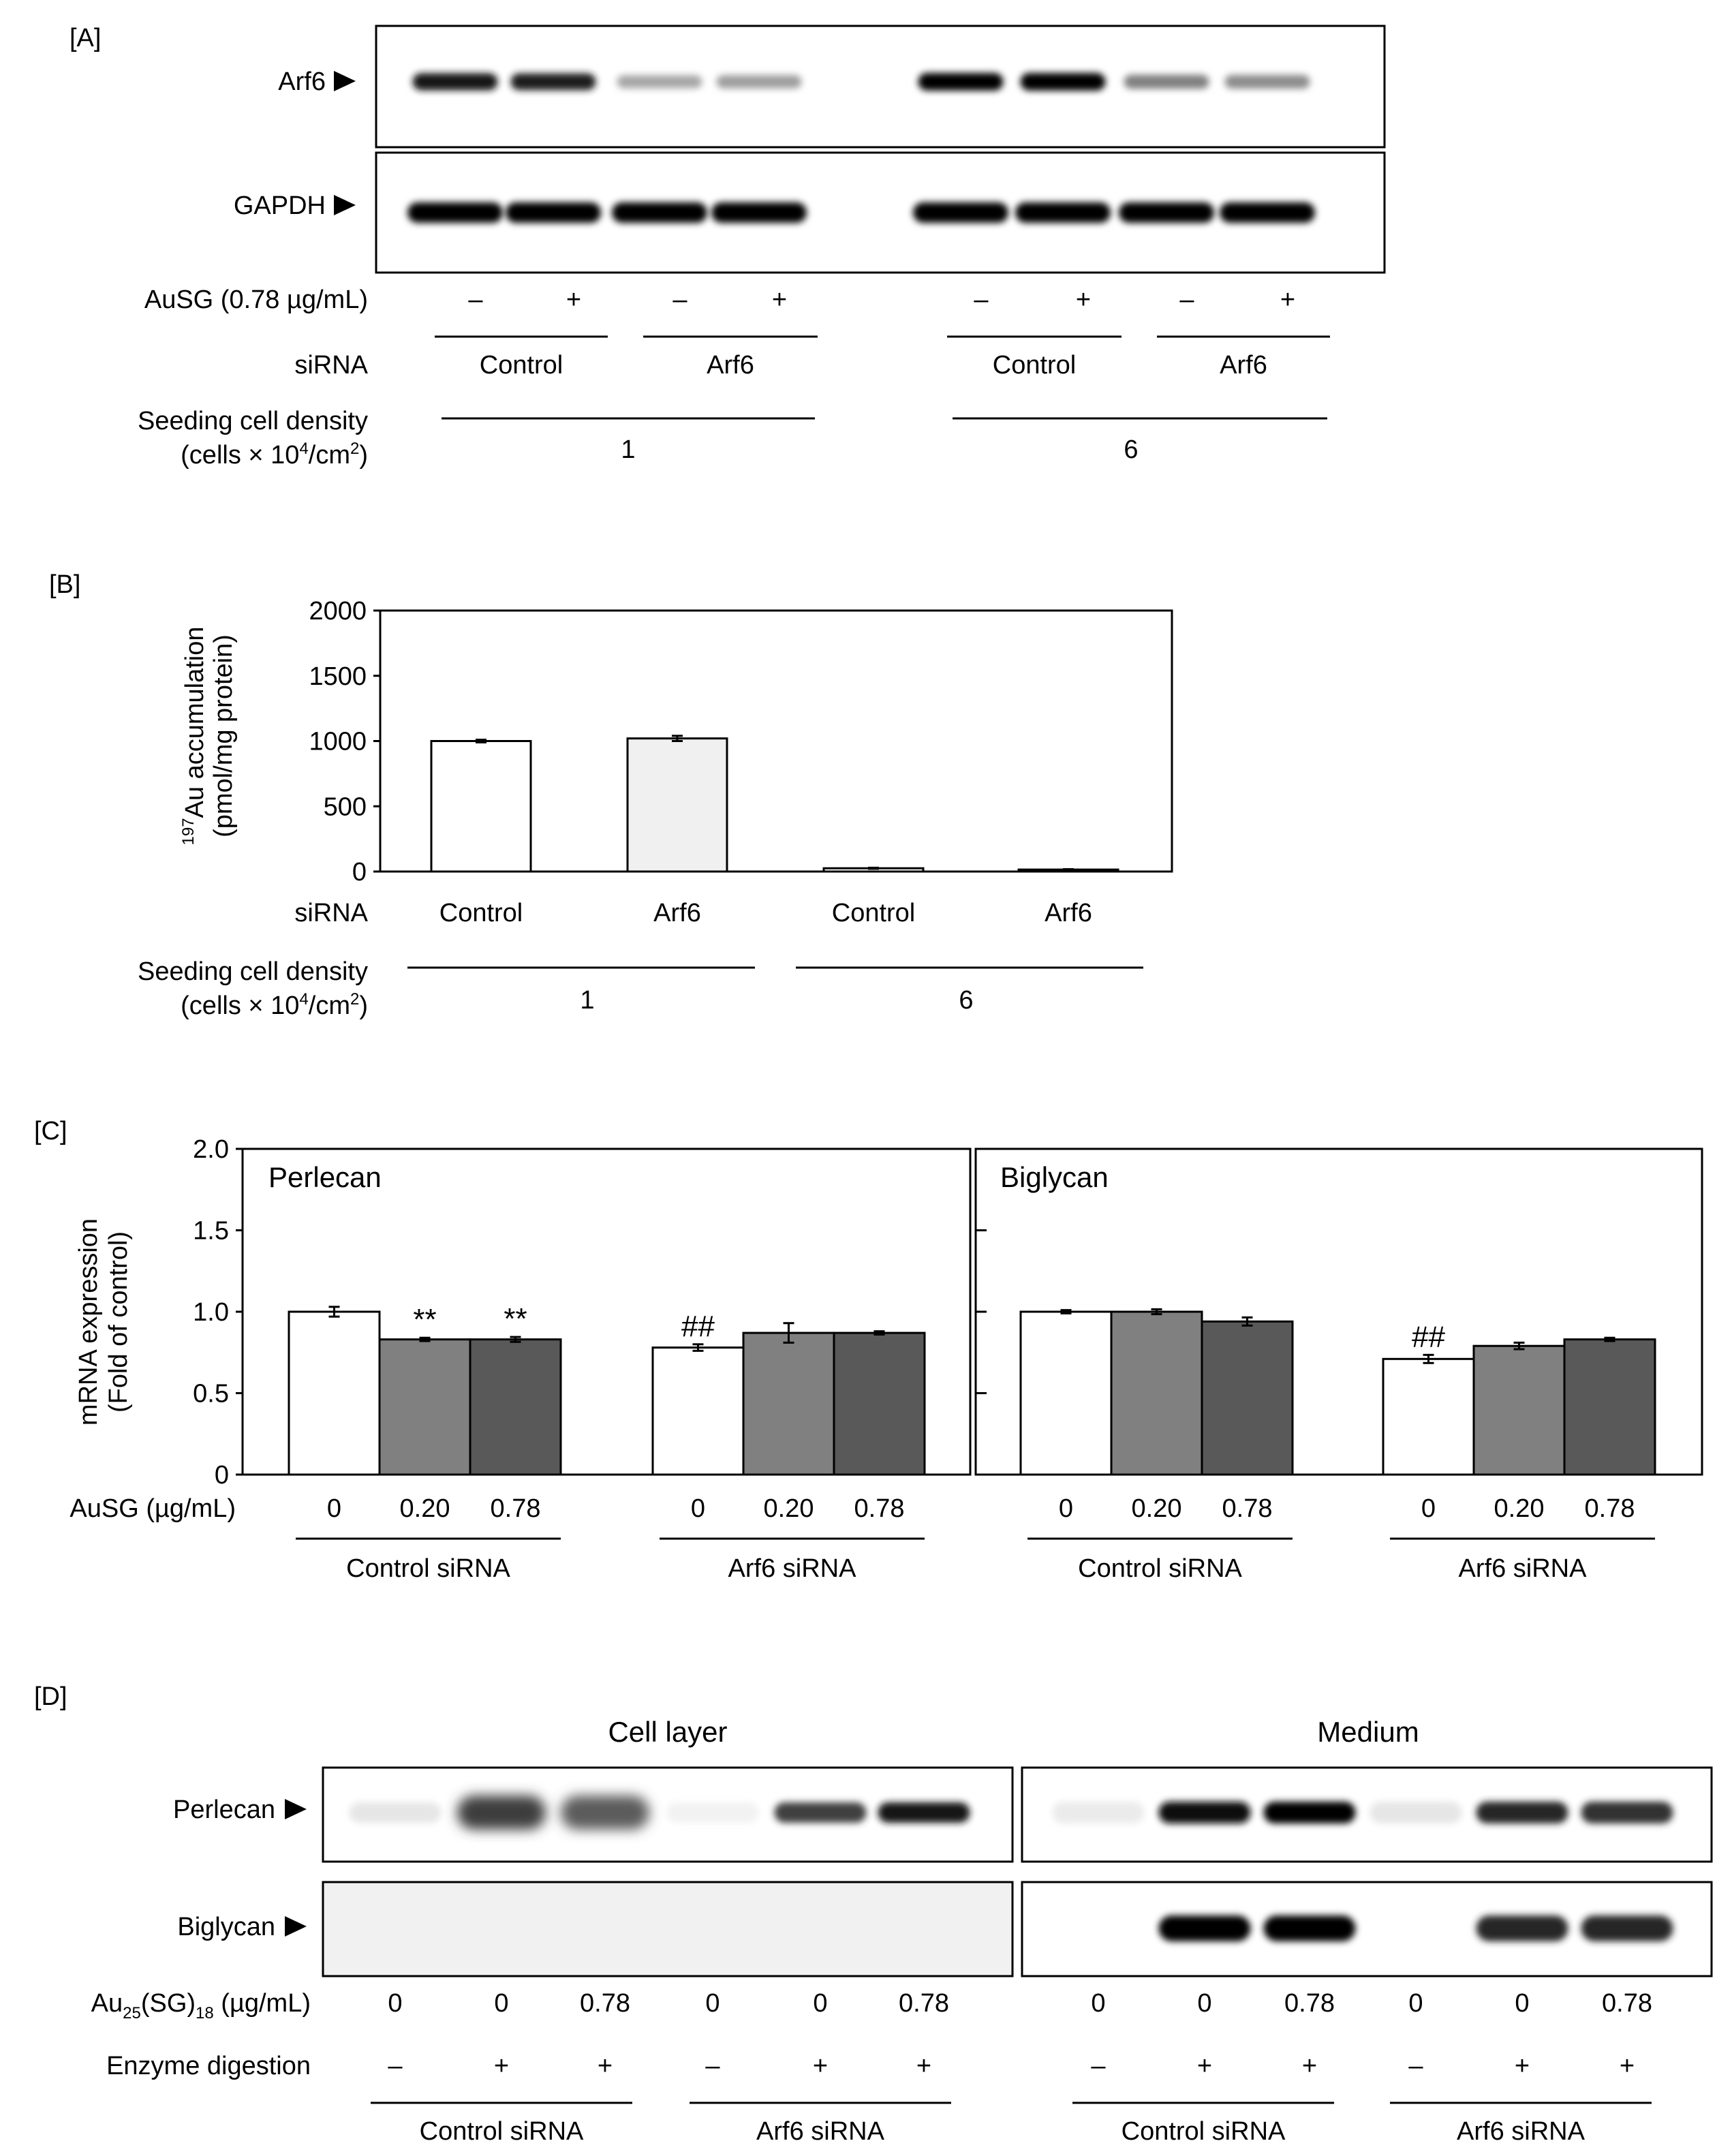 This screenshot has width=1732, height=2156. What do you see at coordinates (338, 742) in the screenshot?
I see `y-tick-label: 1000` at bounding box center [338, 742].